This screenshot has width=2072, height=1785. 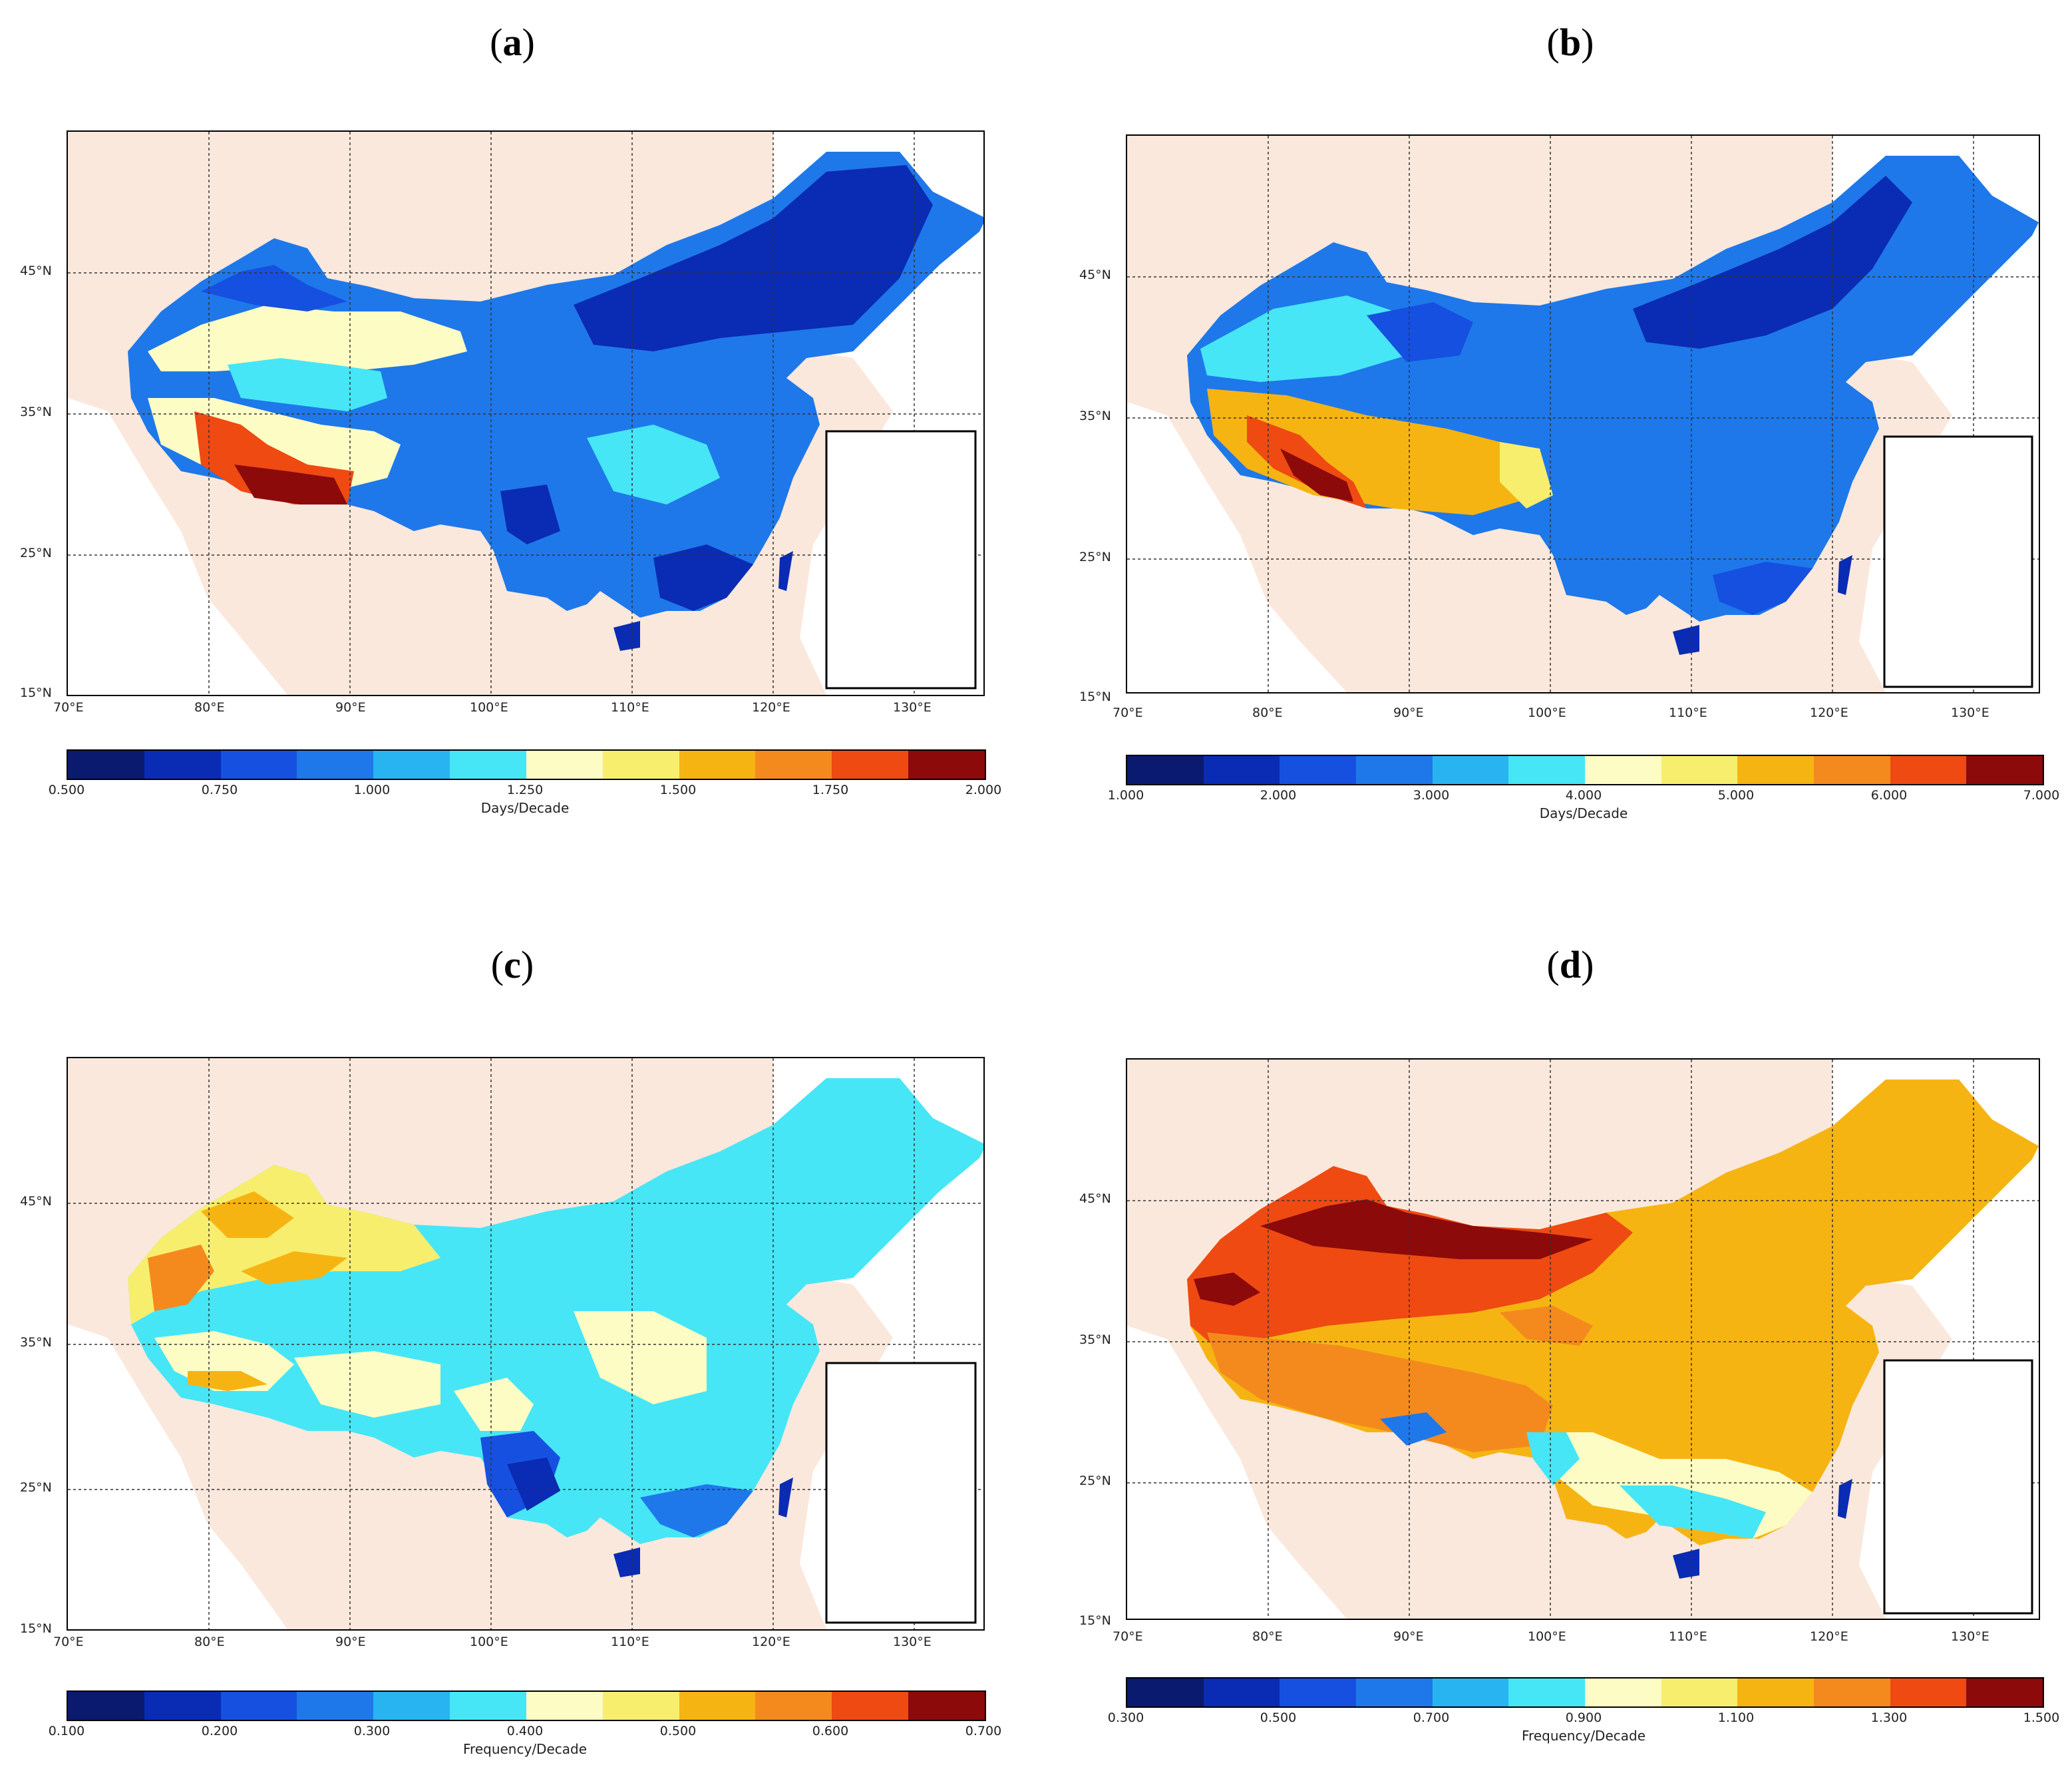 I want to click on lon-label-b-4: 110°E, so click(x=1688, y=712).